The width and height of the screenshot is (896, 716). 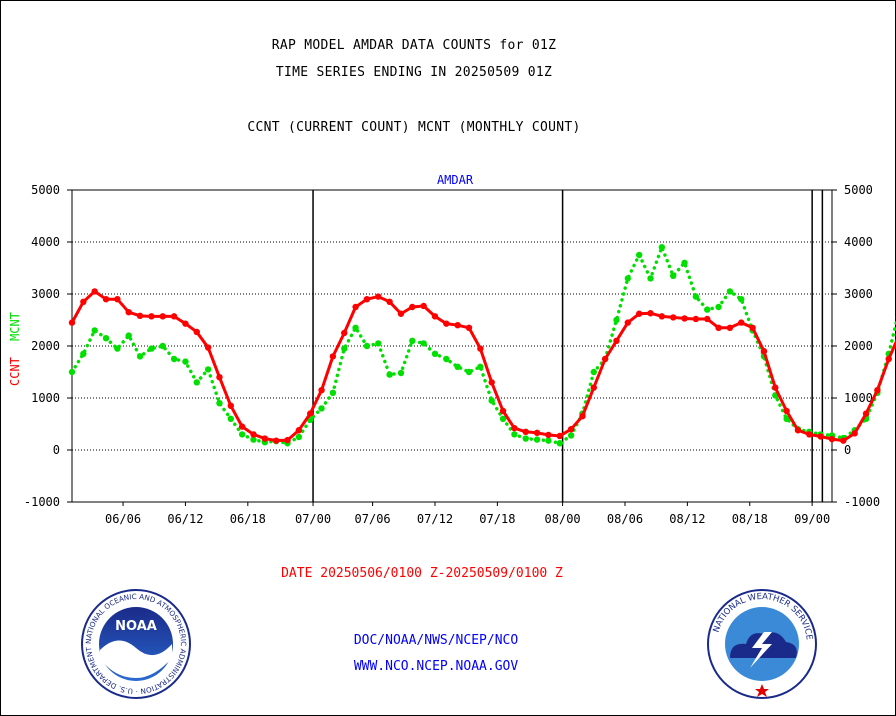 I want to click on x-tick-label: 07/18, so click(x=497, y=519).